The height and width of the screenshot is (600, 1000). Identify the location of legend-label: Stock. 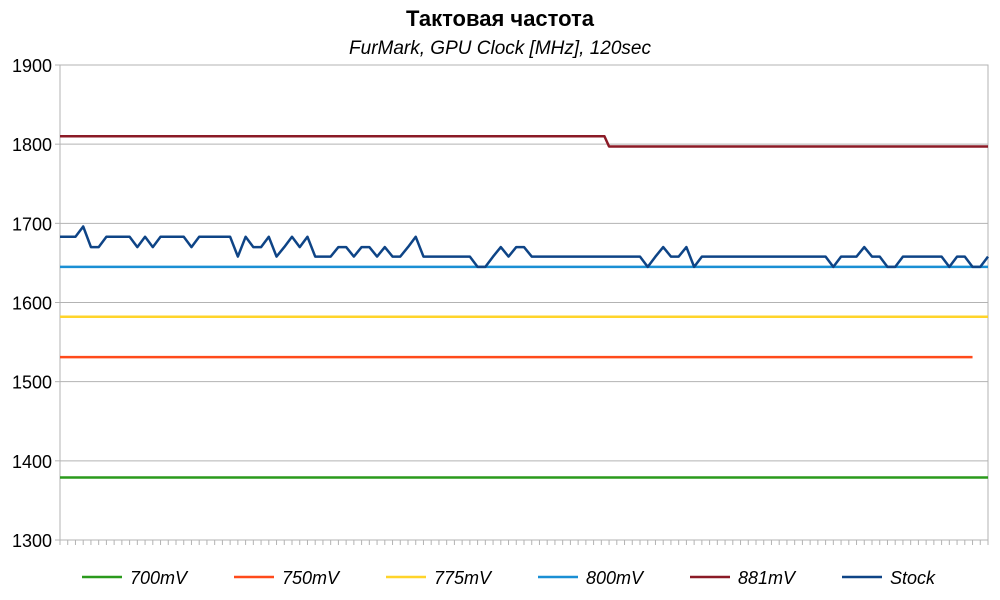
(913, 578).